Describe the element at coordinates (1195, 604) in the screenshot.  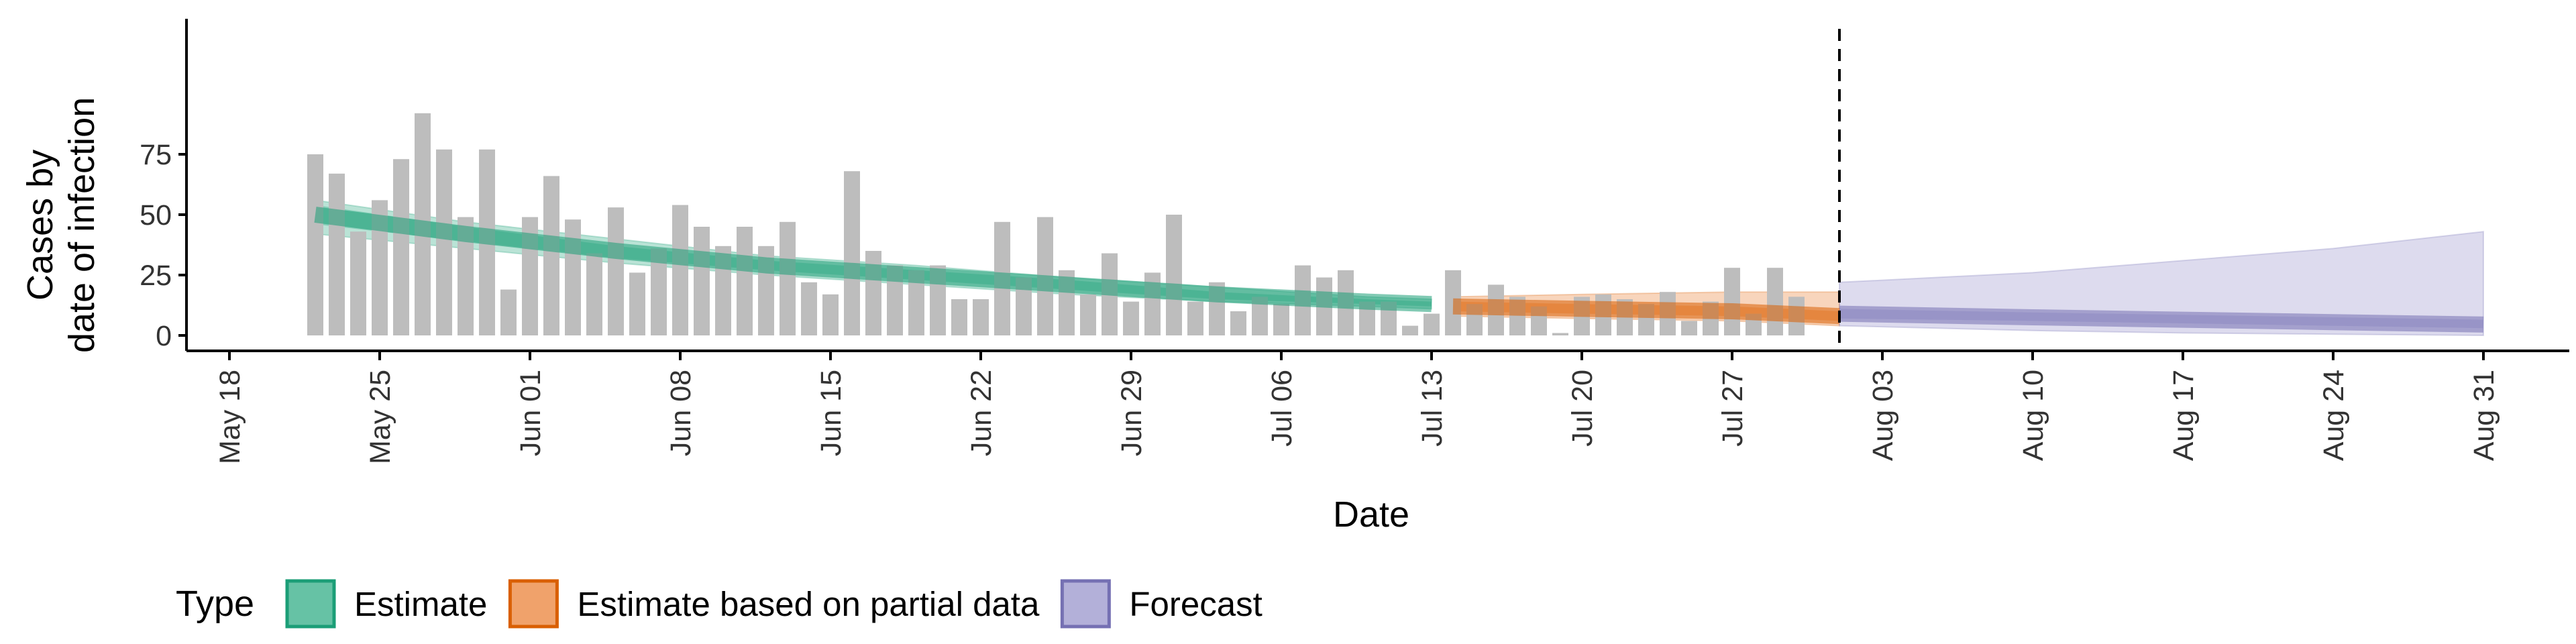
I see `forecast-legend-label: Forecast` at that location.